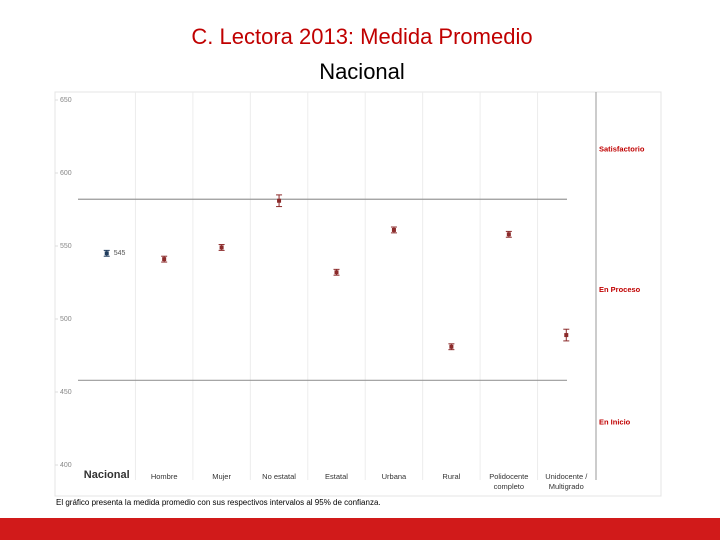  I want to click on chart-subtitle: Nacional, so click(362, 71).